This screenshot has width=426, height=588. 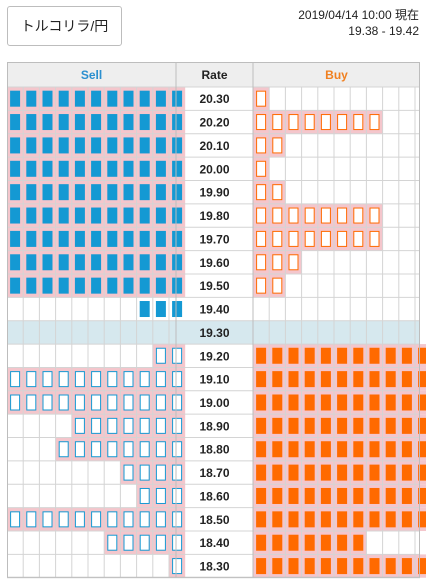 I want to click on rate-label: 18.70, so click(x=214, y=473).